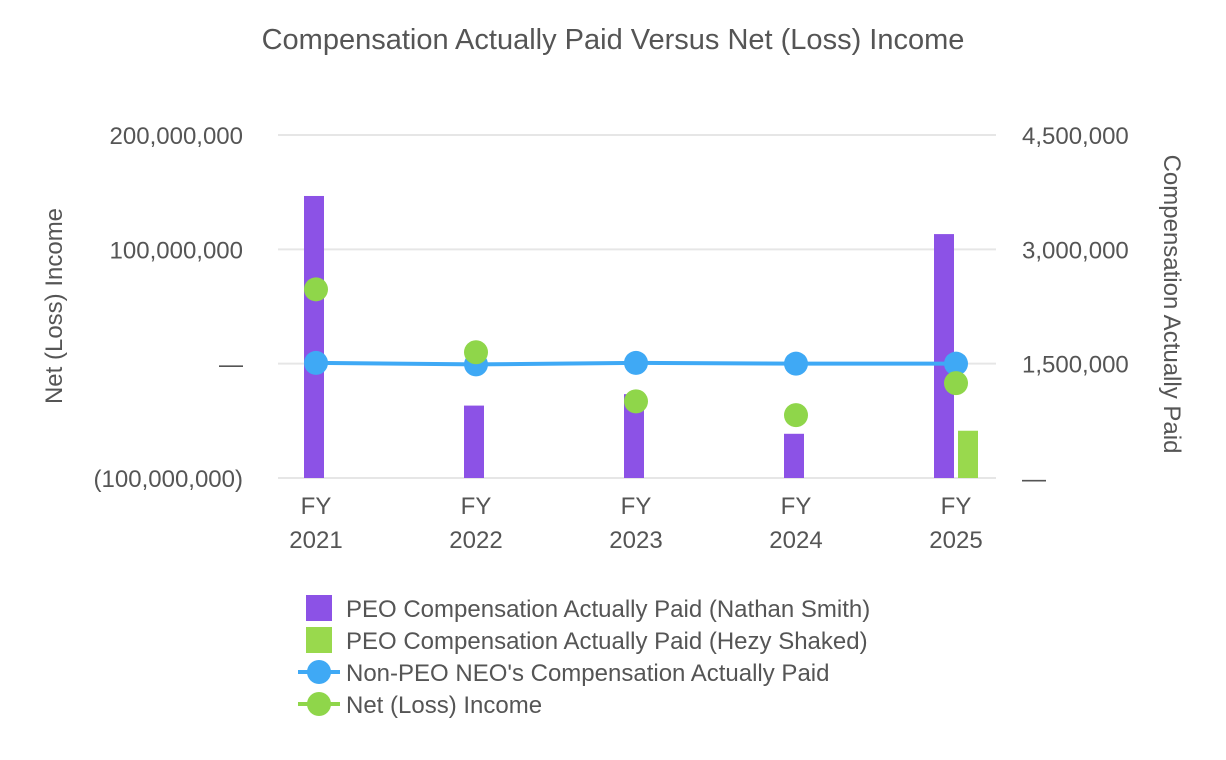  I want to click on left-axis-title: Net (Loss) Income, so click(54, 306).